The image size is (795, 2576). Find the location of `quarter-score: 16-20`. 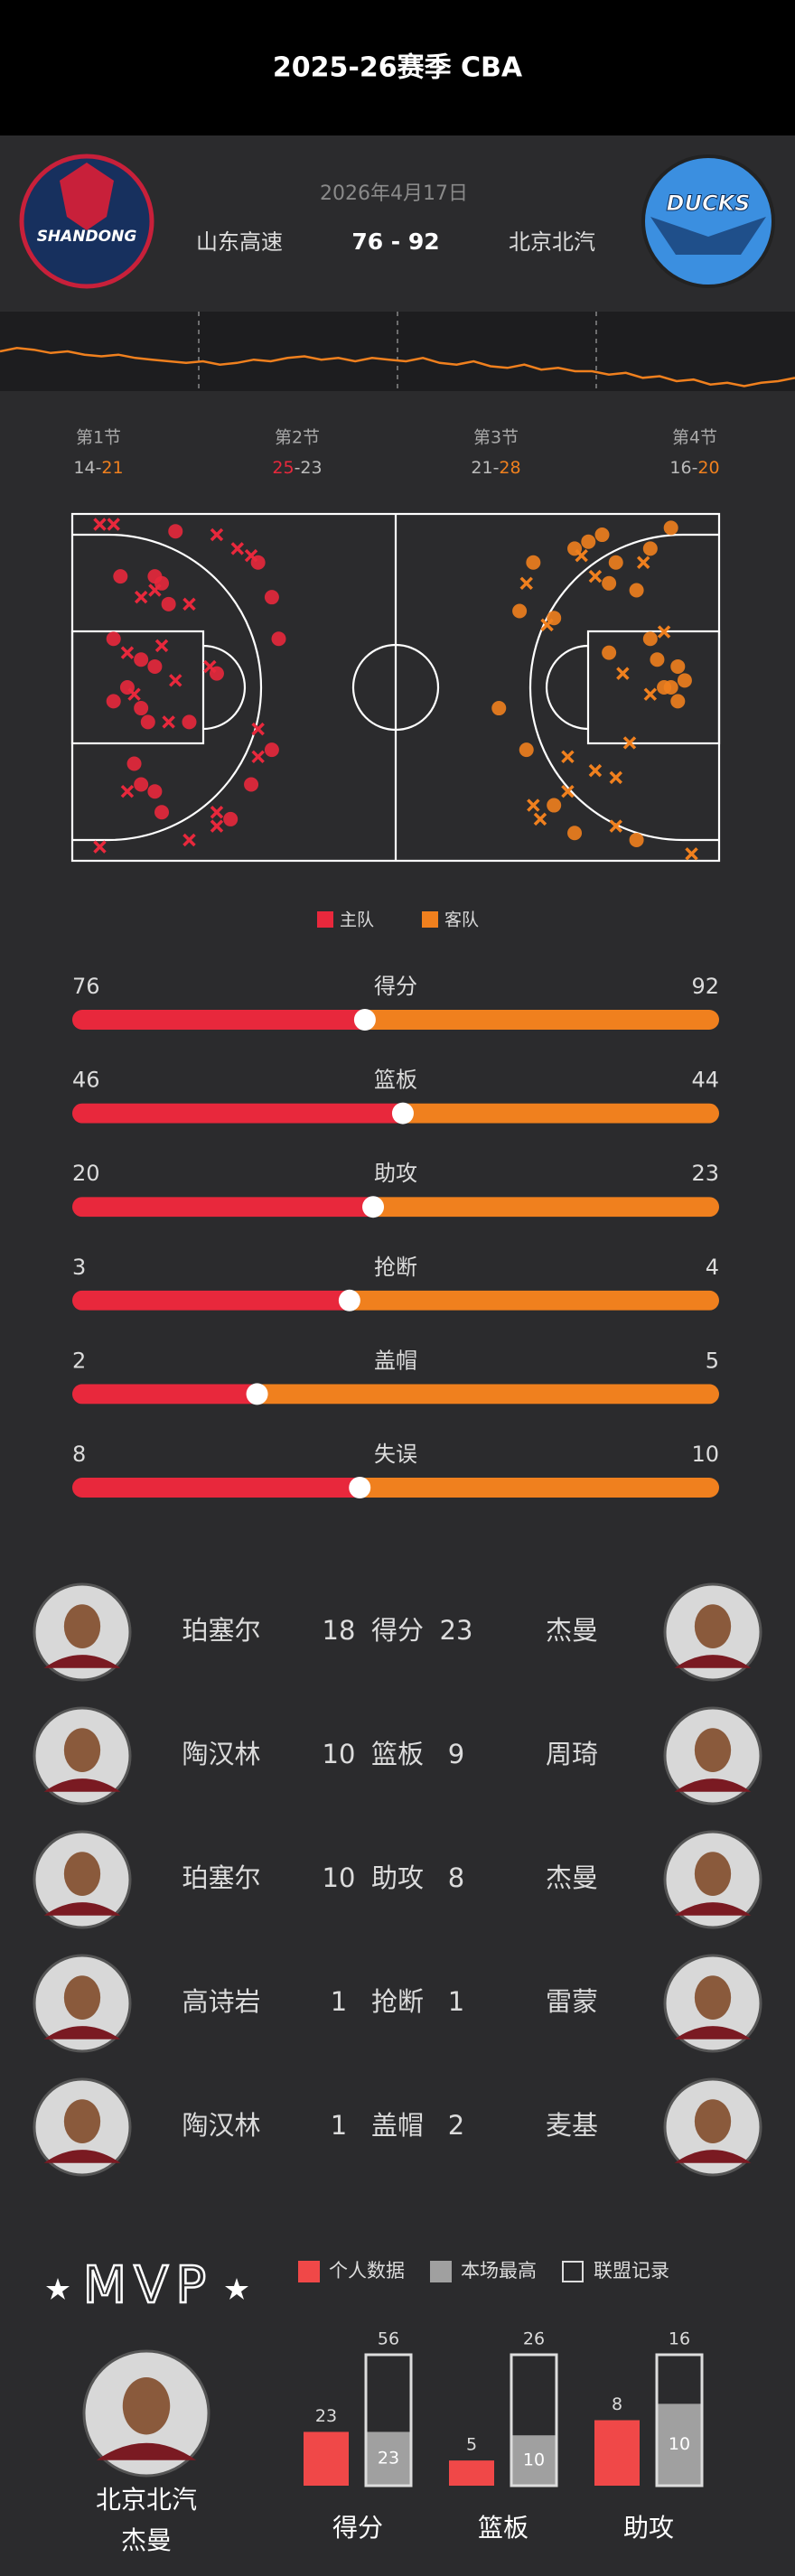

quarter-score: 16-20 is located at coordinates (694, 468).